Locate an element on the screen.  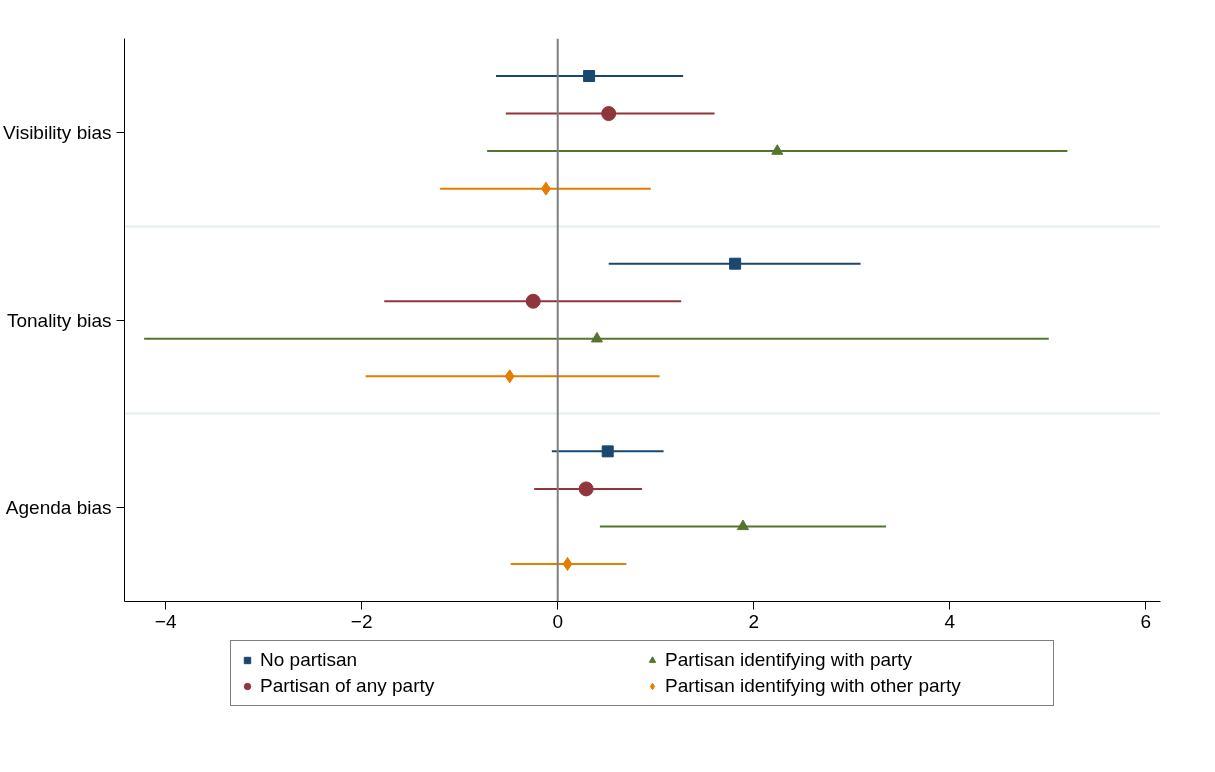
x-tick-label: 6 is located at coordinates (1146, 621).